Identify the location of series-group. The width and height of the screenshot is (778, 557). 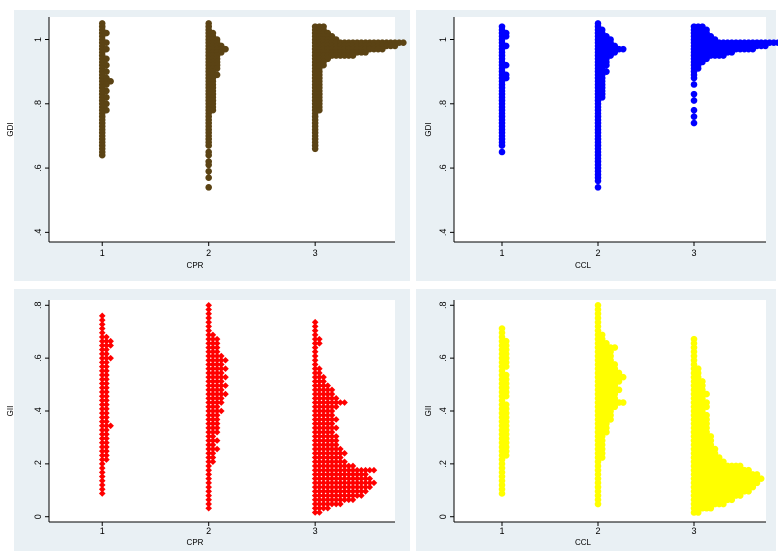
(610, 105).